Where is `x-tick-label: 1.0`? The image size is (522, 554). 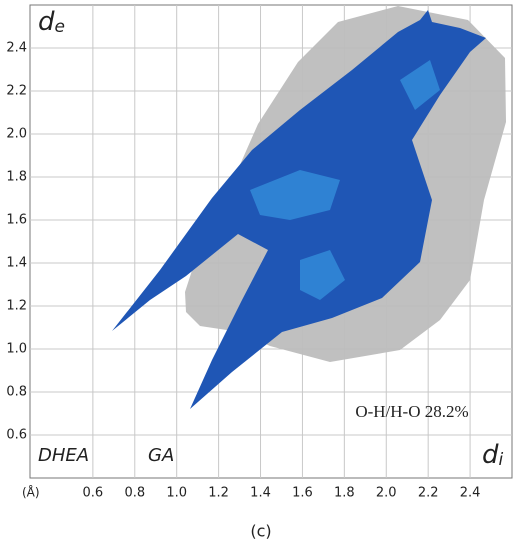 x-tick-label: 1.0 is located at coordinates (176, 493).